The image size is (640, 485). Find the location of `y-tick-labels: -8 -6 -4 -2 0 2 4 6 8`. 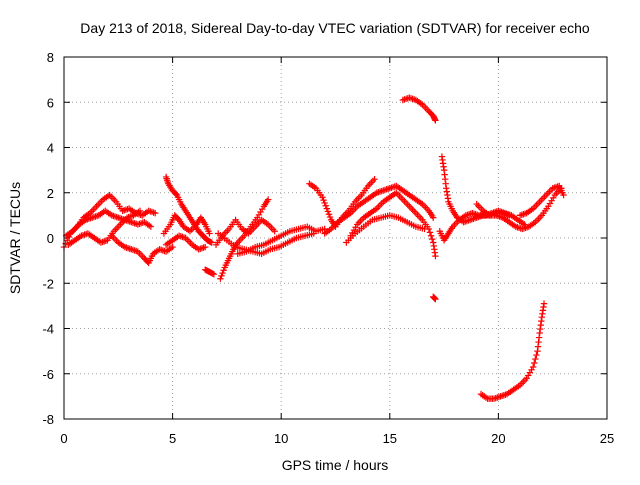

y-tick-labels: -8 -6 -4 -2 0 2 4 6 8 is located at coordinates (48, 238).